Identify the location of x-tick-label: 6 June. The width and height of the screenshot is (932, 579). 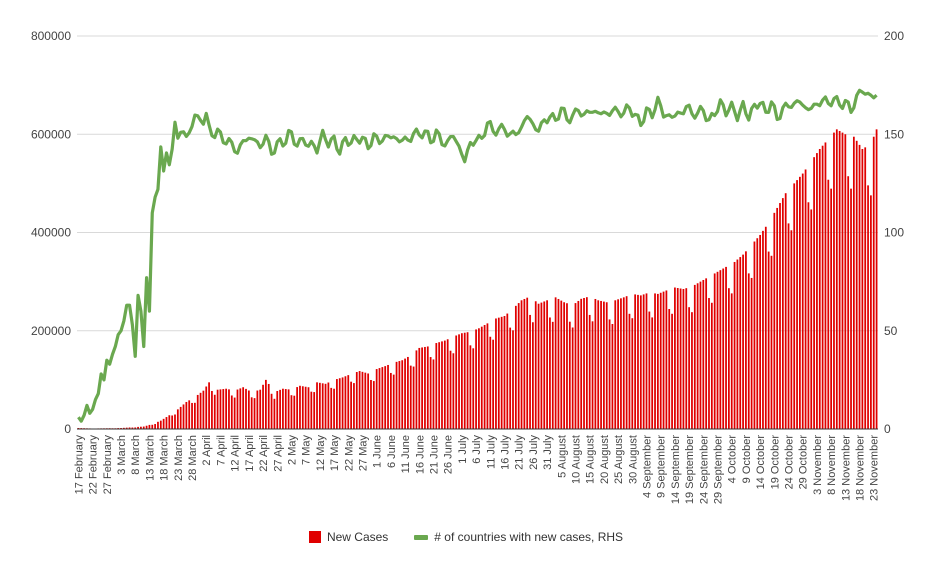
(392, 451).